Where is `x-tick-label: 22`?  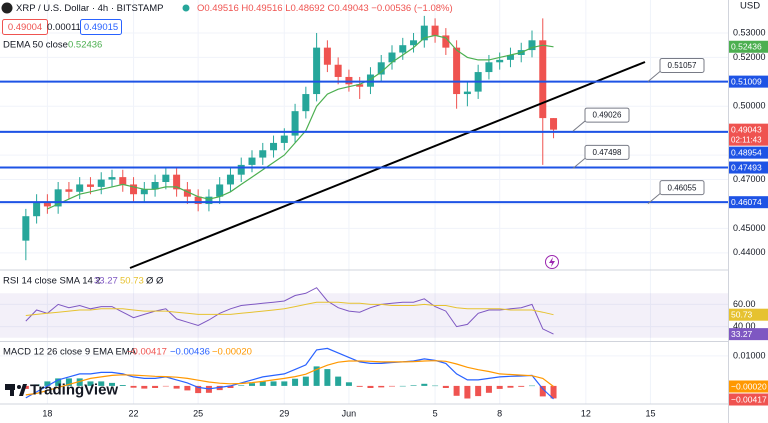 x-tick-label: 22 is located at coordinates (134, 413).